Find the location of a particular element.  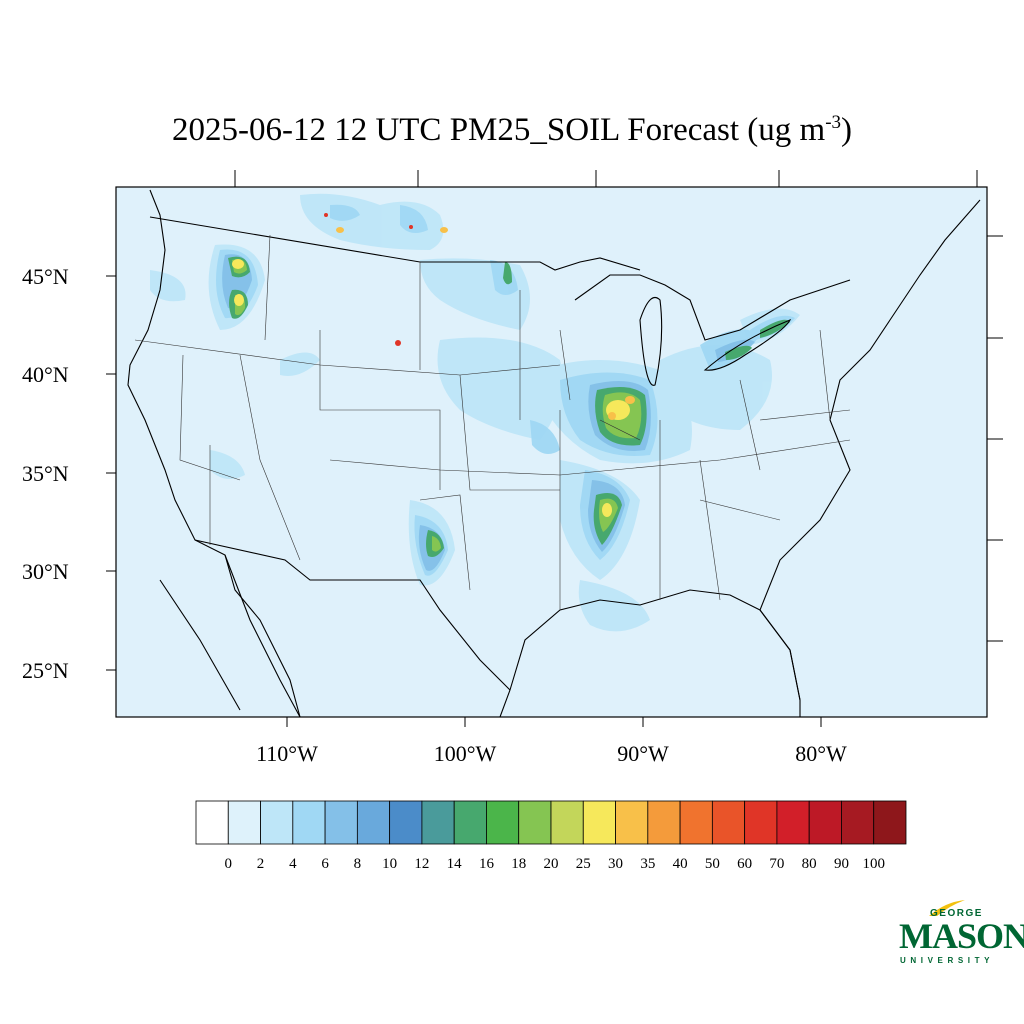

colorbar-label: 4 is located at coordinates (293, 864).